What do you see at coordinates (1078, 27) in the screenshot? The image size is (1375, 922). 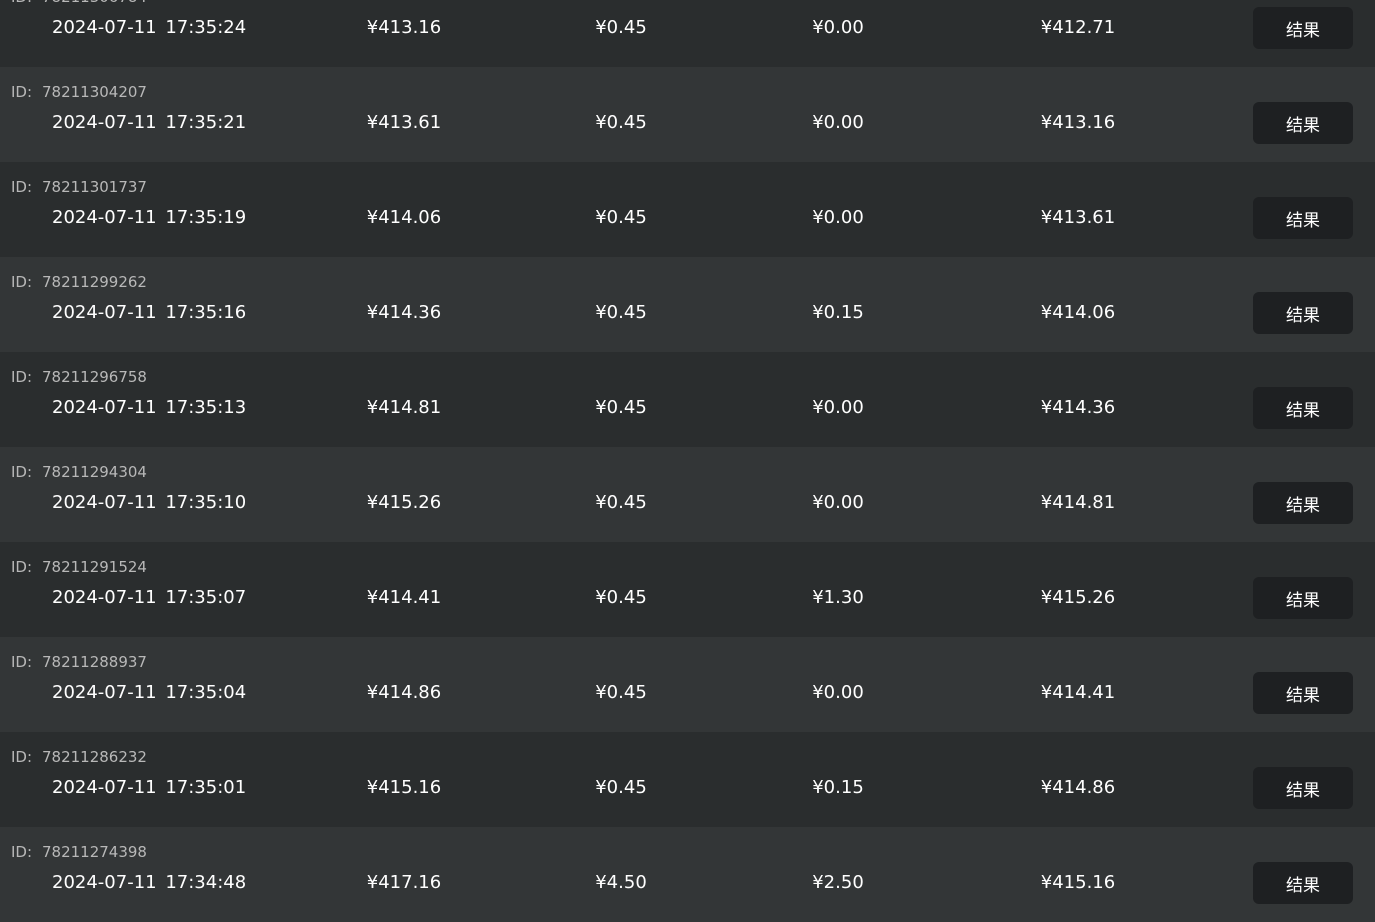 I see `amount-cell: ¥412.71` at bounding box center [1078, 27].